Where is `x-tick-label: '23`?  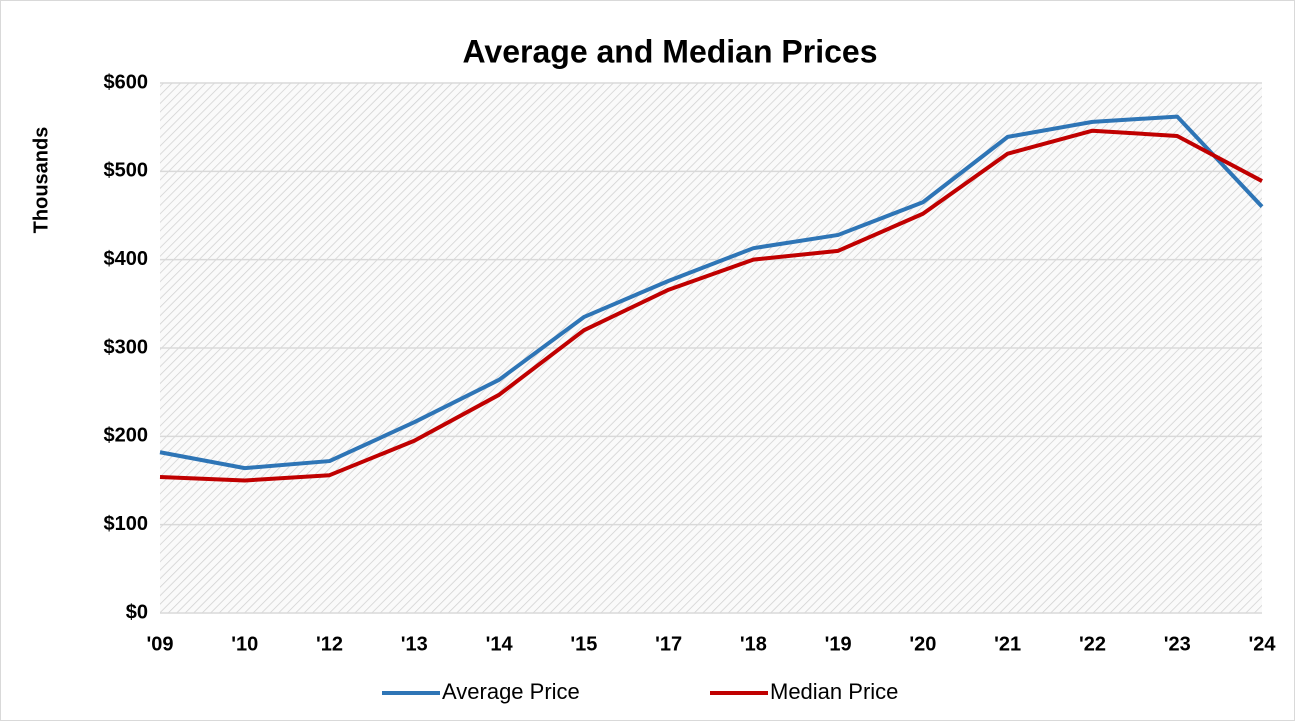
x-tick-label: '23 is located at coordinates (1177, 644).